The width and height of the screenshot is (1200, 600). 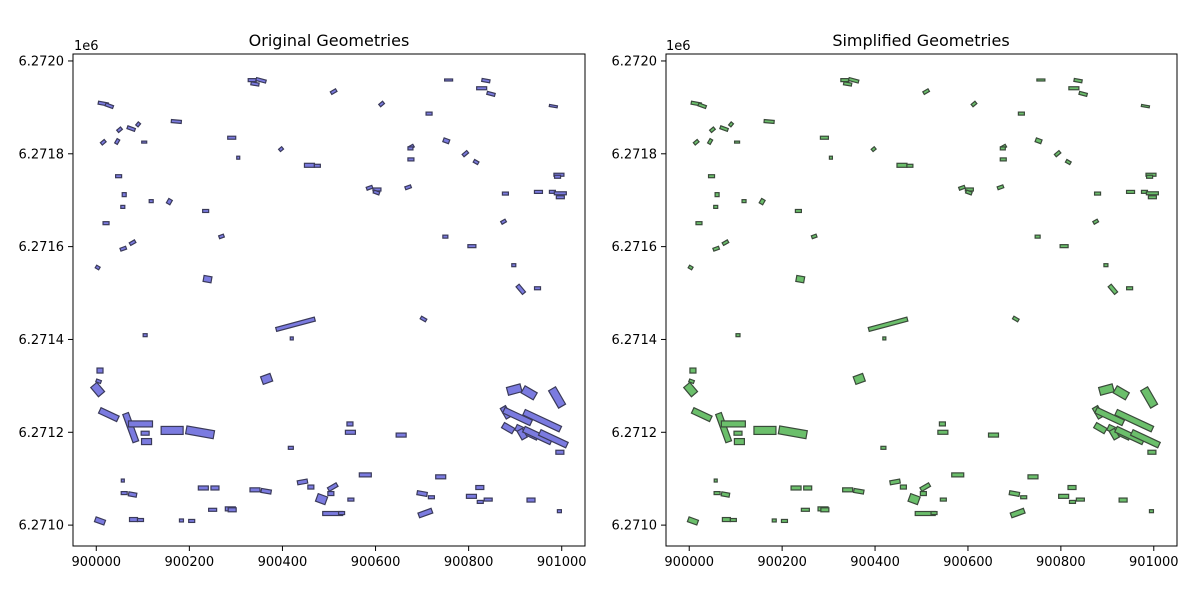 I want to click on y-tick-label: 6.2718, so click(x=42, y=154).